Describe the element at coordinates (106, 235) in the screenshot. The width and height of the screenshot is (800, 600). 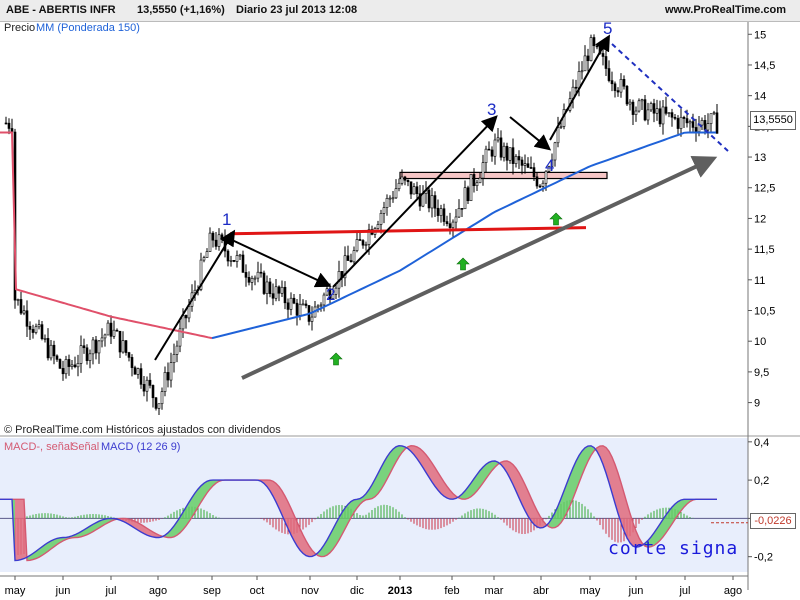
I see `ma-line-early` at that location.